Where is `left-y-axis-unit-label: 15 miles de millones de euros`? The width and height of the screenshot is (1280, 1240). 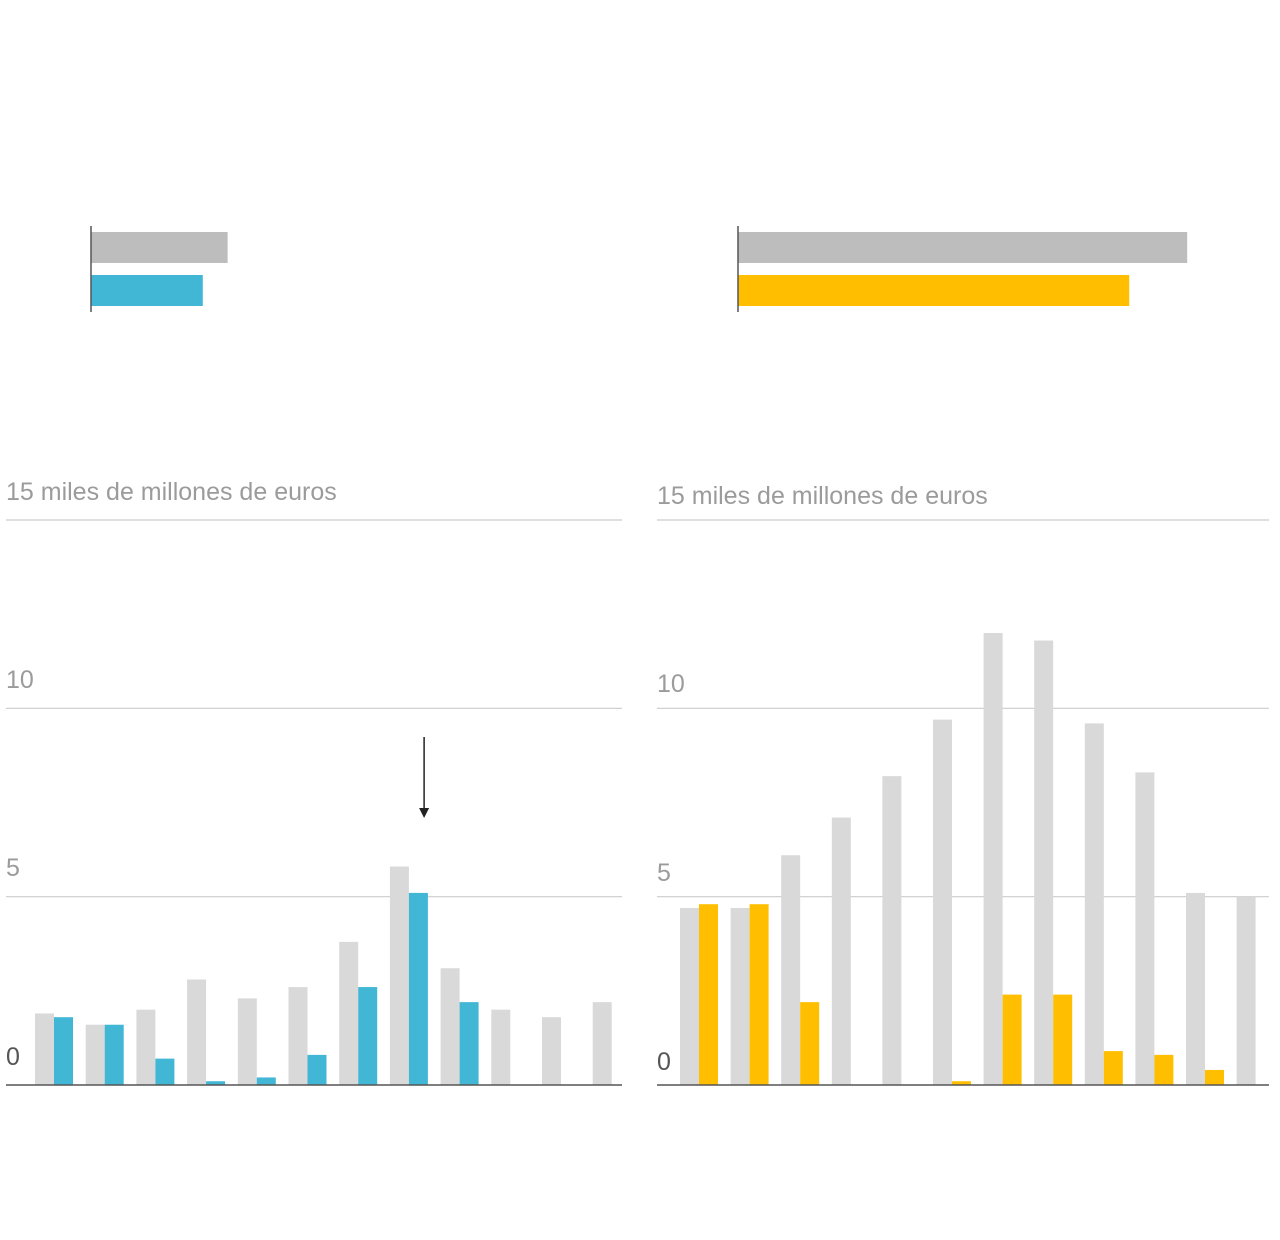 left-y-axis-unit-label: 15 miles de millones de euros is located at coordinates (171, 492).